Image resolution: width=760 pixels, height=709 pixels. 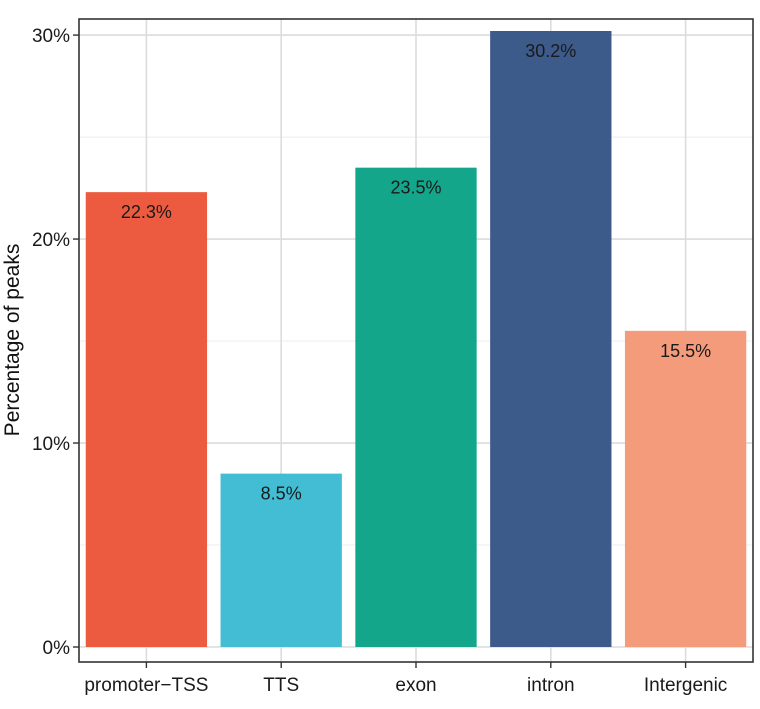 What do you see at coordinates (51, 240) in the screenshot?
I see `y-tick-label: 20%` at bounding box center [51, 240].